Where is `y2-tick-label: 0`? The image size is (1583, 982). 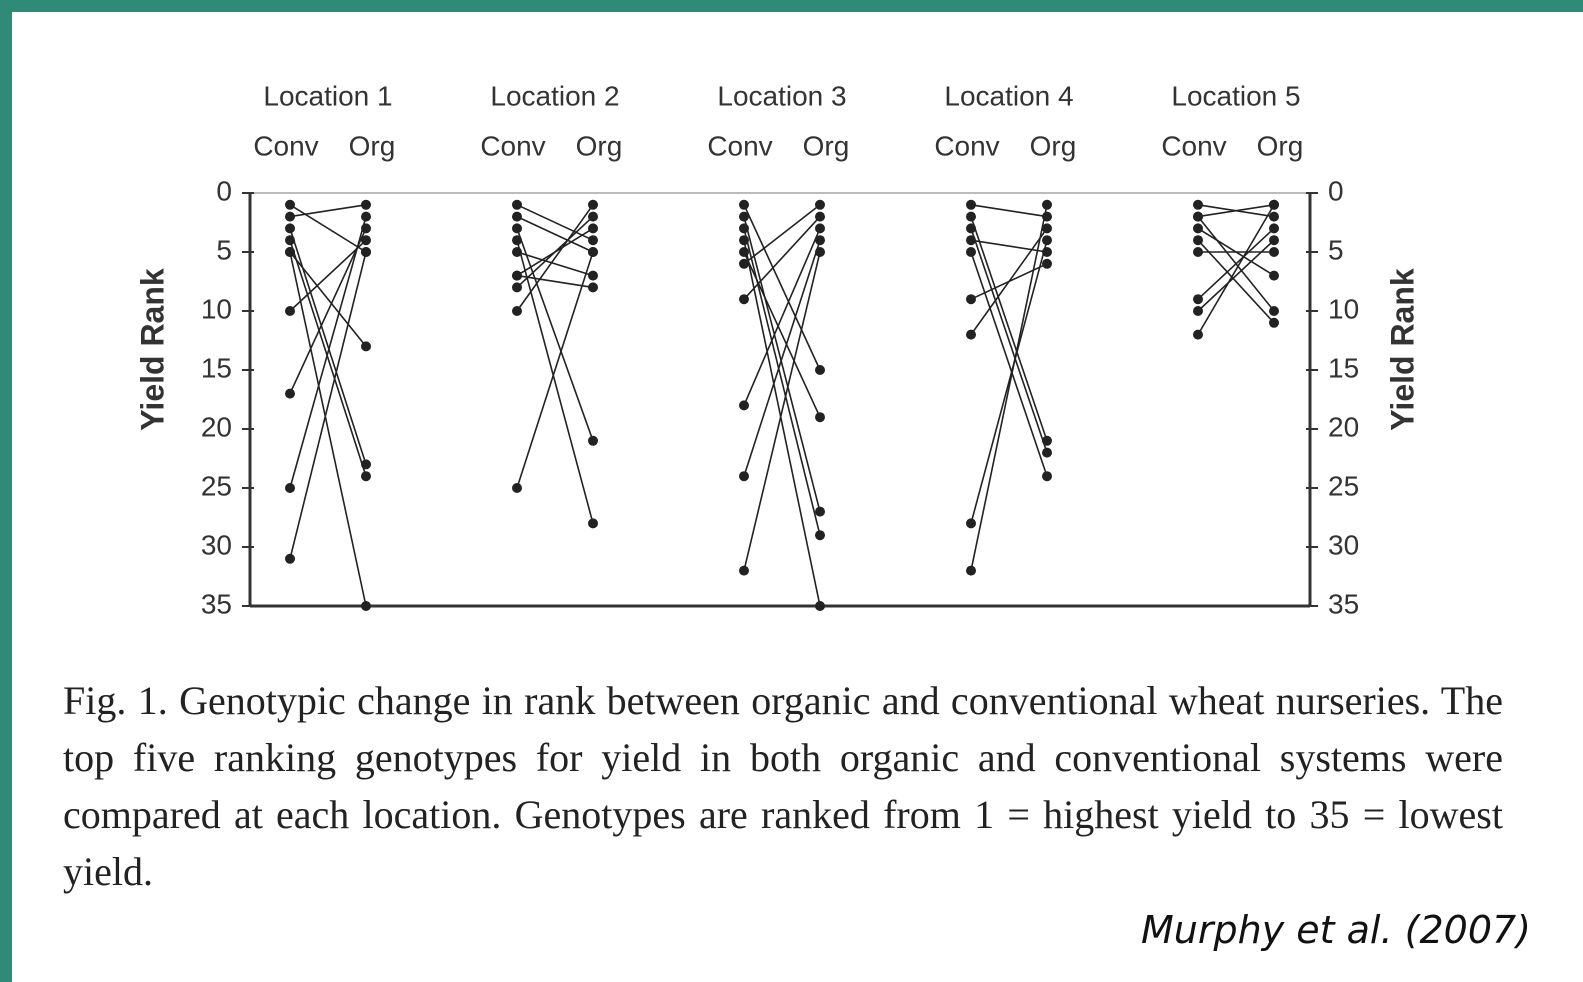 y2-tick-label: 0 is located at coordinates (1336, 190).